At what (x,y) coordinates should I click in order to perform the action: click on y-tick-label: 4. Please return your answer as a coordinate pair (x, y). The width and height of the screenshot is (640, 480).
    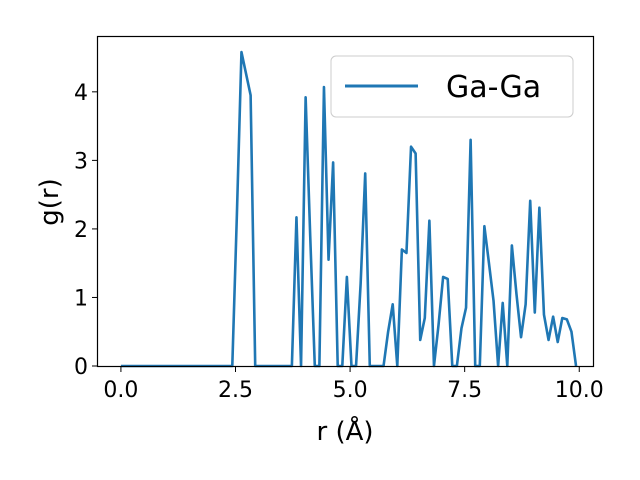
    Looking at the image, I should click on (81, 93).